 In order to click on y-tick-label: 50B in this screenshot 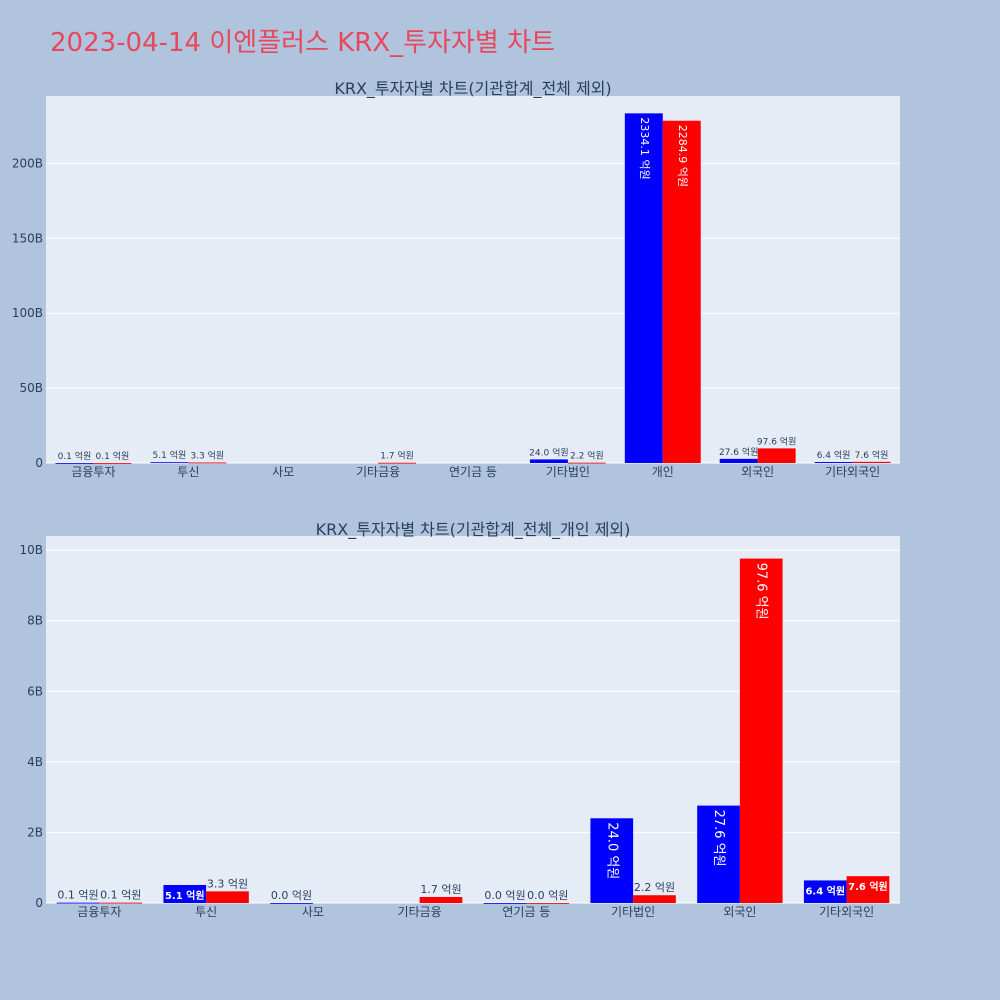, I will do `click(31, 388)`.